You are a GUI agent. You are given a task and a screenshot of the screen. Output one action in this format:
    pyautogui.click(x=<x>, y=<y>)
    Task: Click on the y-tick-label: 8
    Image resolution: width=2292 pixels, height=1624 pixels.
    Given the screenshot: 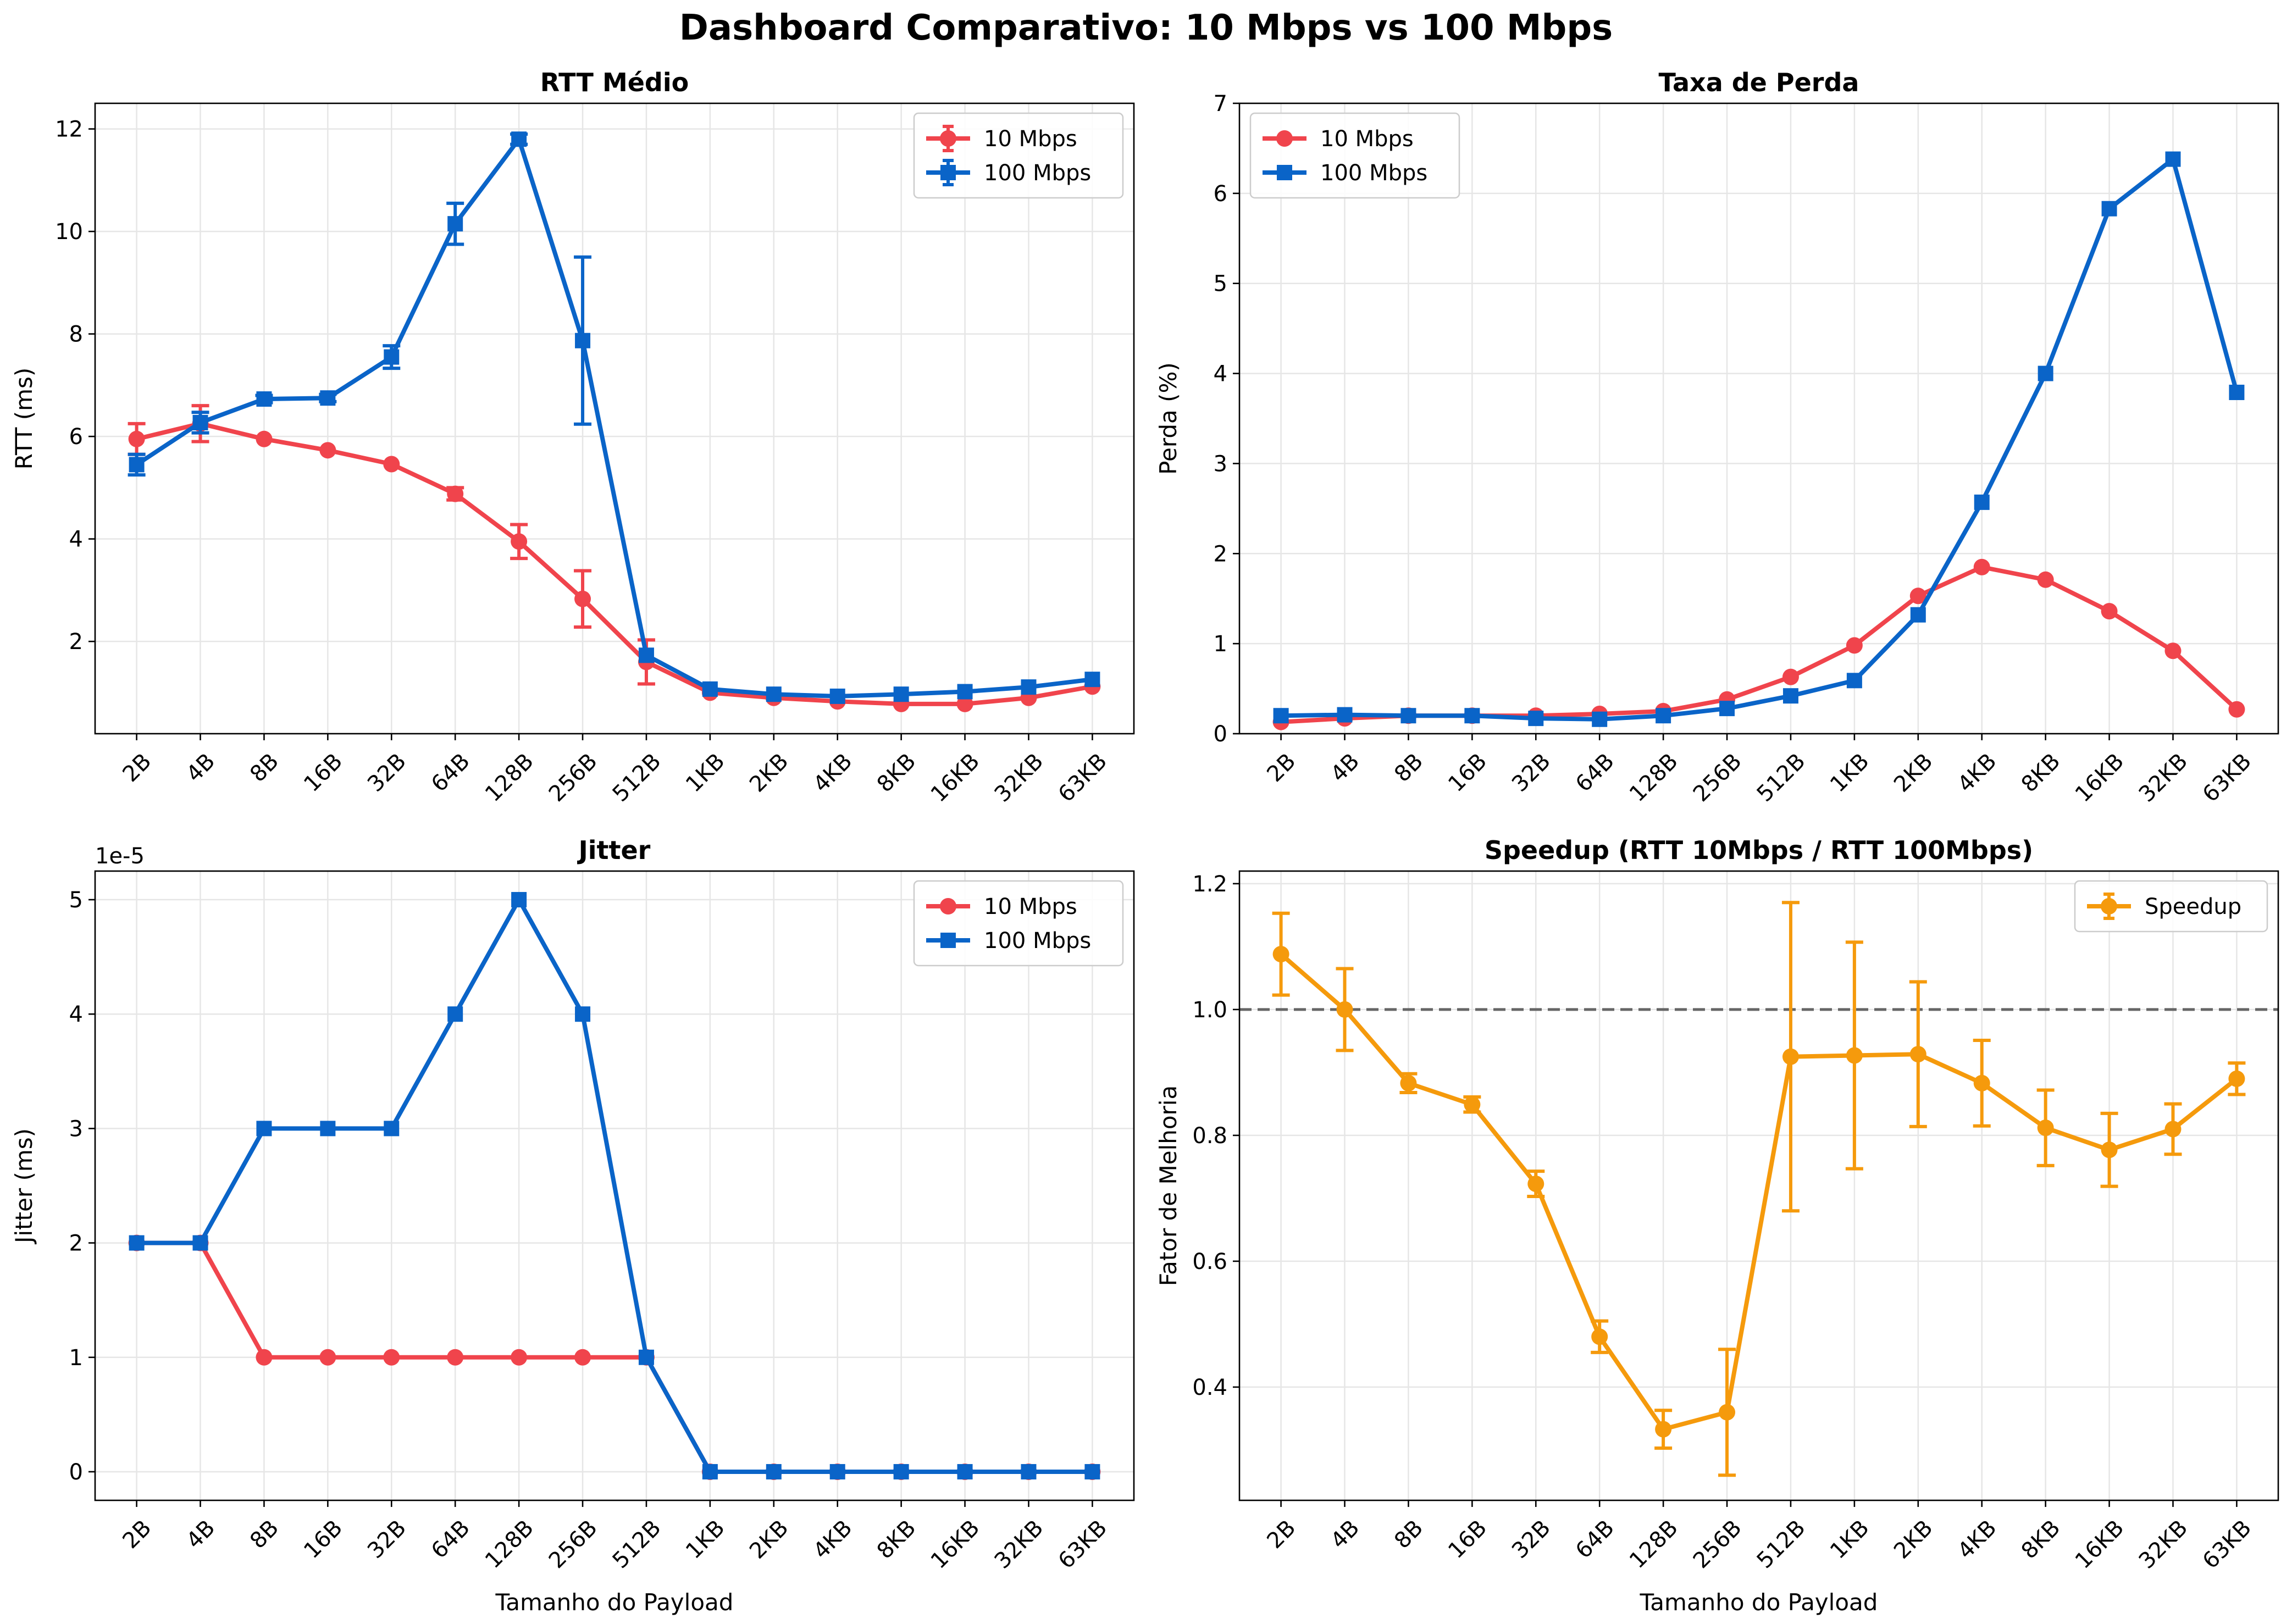 What is the action you would take?
    pyautogui.click(x=76, y=334)
    